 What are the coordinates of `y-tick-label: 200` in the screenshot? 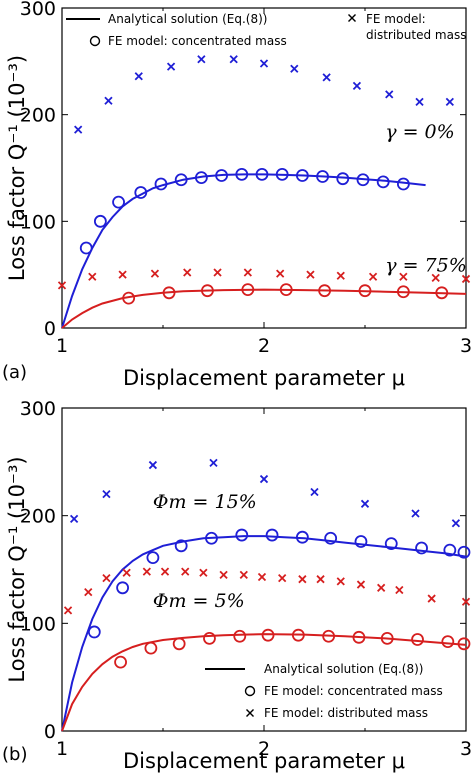 It's located at (38, 116).